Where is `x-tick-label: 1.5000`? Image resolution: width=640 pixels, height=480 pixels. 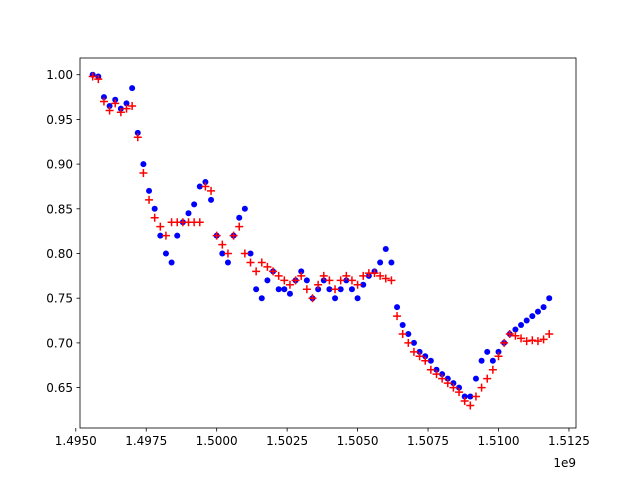 x-tick-label: 1.5000 is located at coordinates (217, 441).